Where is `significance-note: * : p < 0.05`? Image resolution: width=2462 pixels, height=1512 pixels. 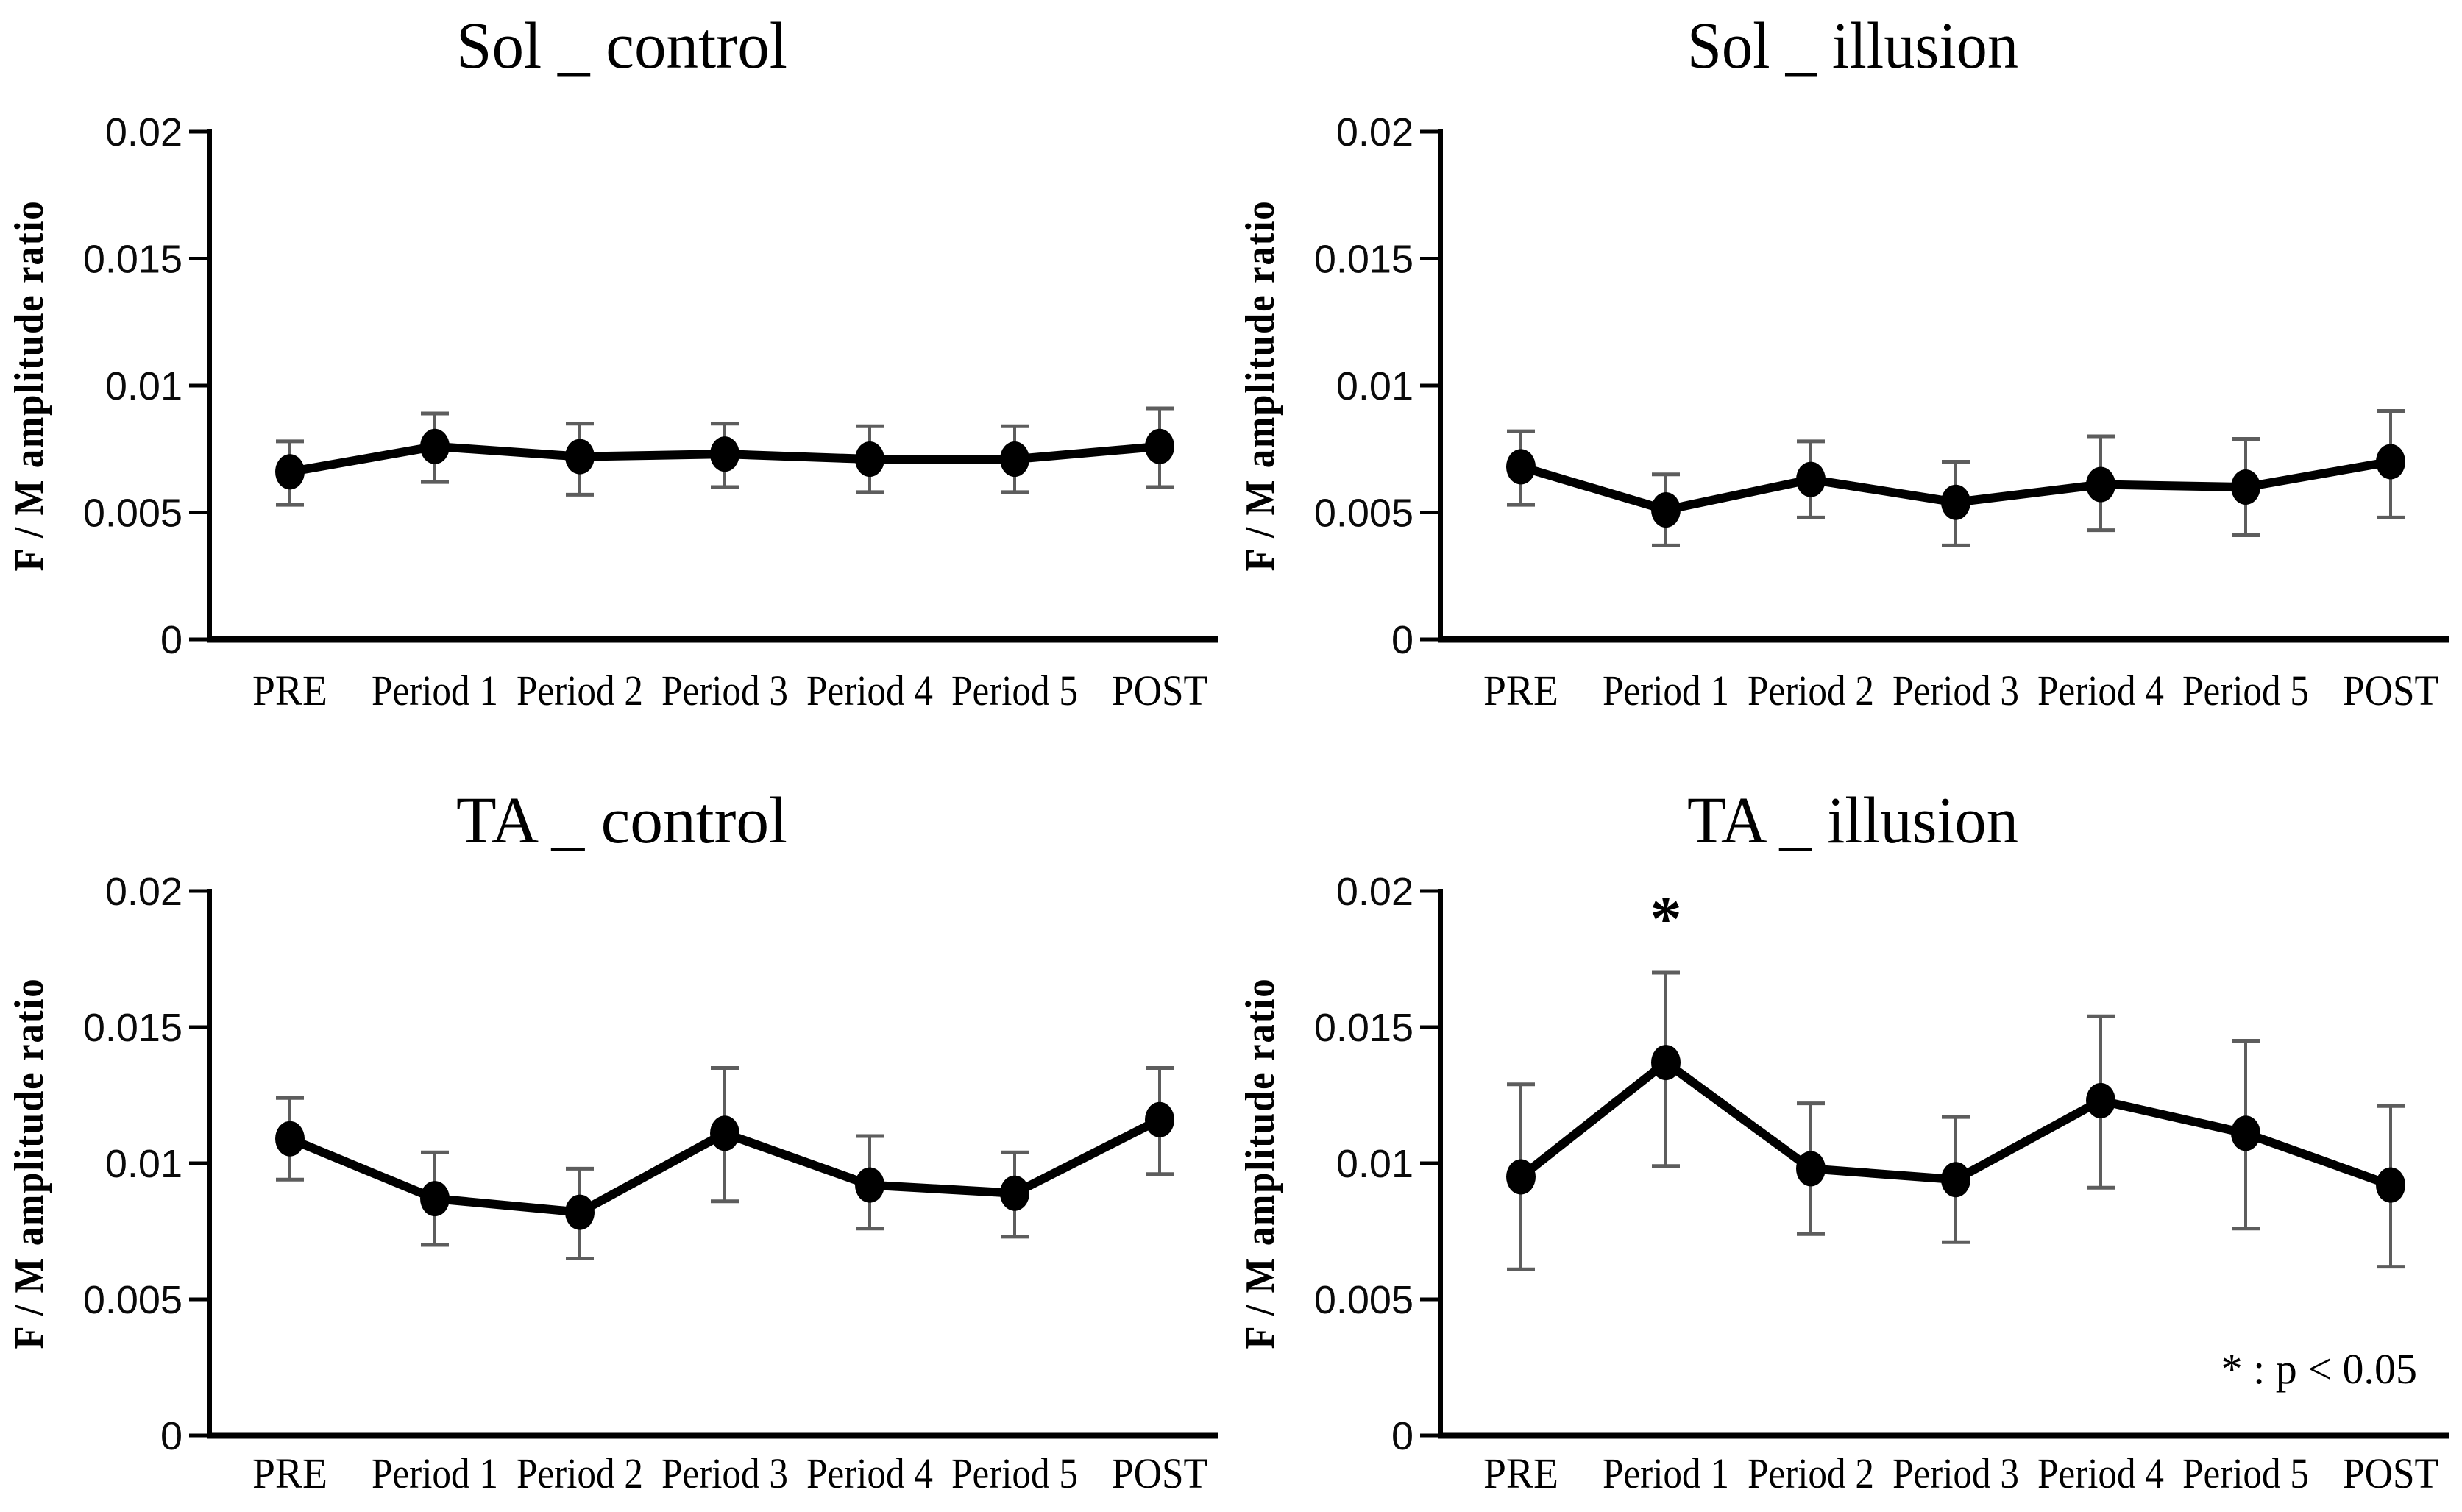
significance-note: * : p < 0.05 is located at coordinates (2319, 1369).